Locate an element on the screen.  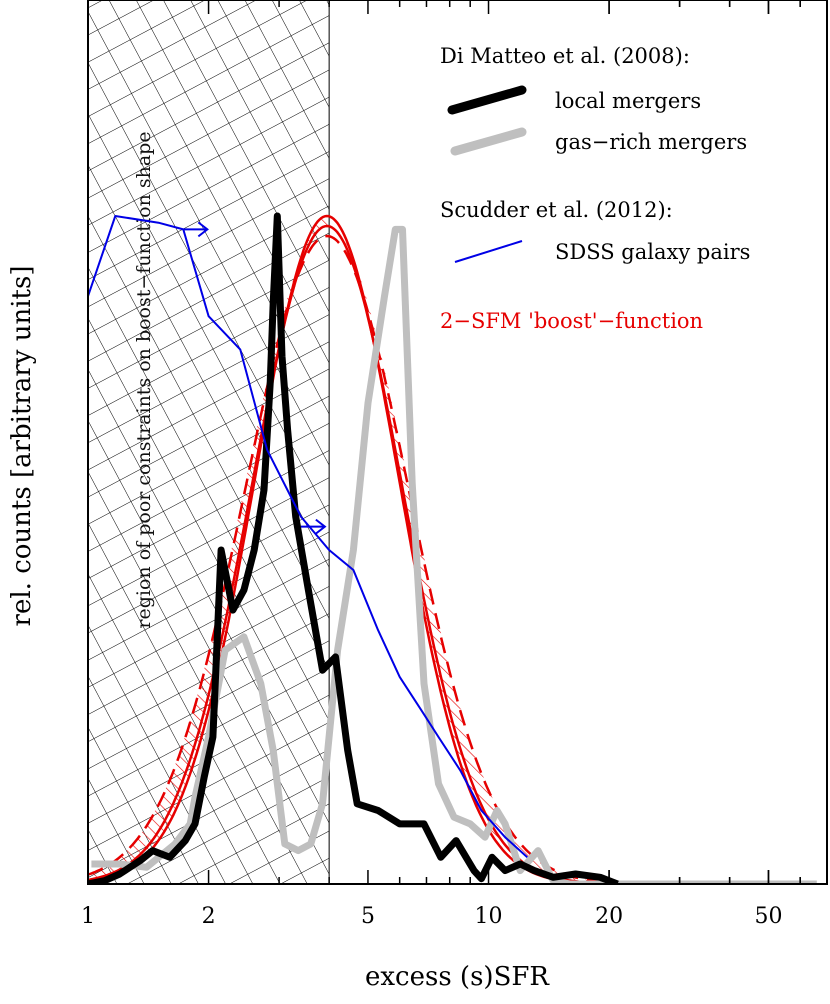
legend-group2-title: Scudder et al. (2012): is located at coordinates (556, 210).